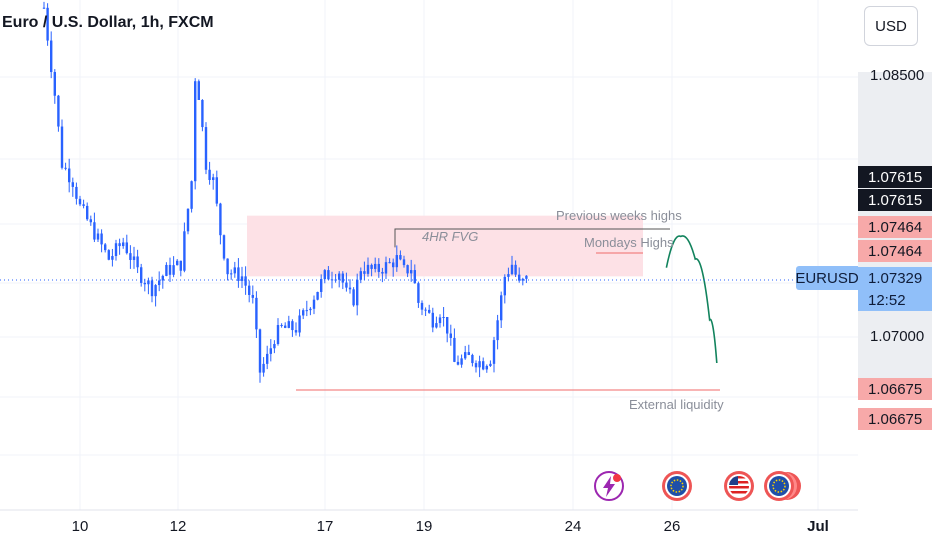  Describe the element at coordinates (895, 300) in the screenshot. I see `price-tag: 12:52` at that location.